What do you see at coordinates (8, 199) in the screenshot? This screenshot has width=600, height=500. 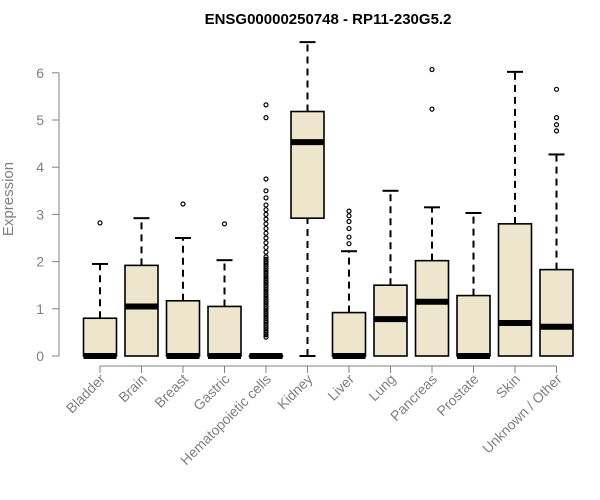 I see `y-axis-label: Expression` at bounding box center [8, 199].